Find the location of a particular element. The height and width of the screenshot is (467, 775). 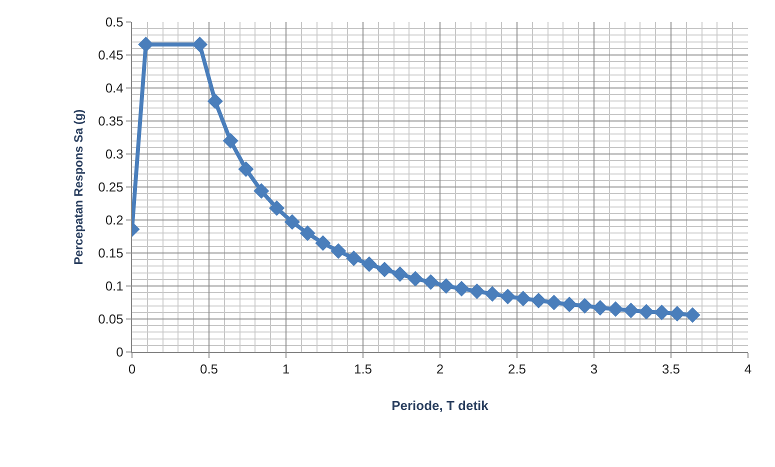

x-tick-label: 1 is located at coordinates (286, 369).